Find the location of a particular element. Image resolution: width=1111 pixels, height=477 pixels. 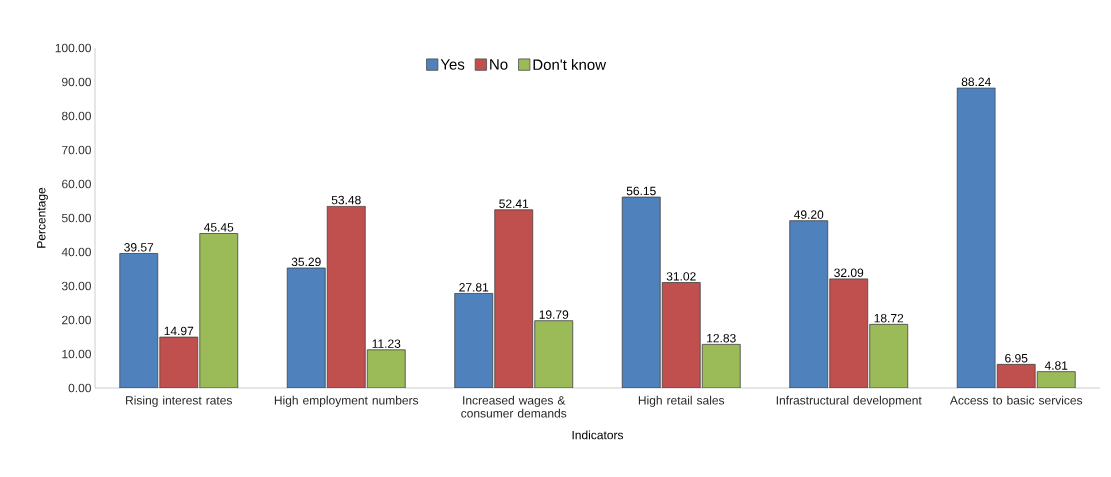

x-tick-label: Infrastructural development is located at coordinates (849, 401).